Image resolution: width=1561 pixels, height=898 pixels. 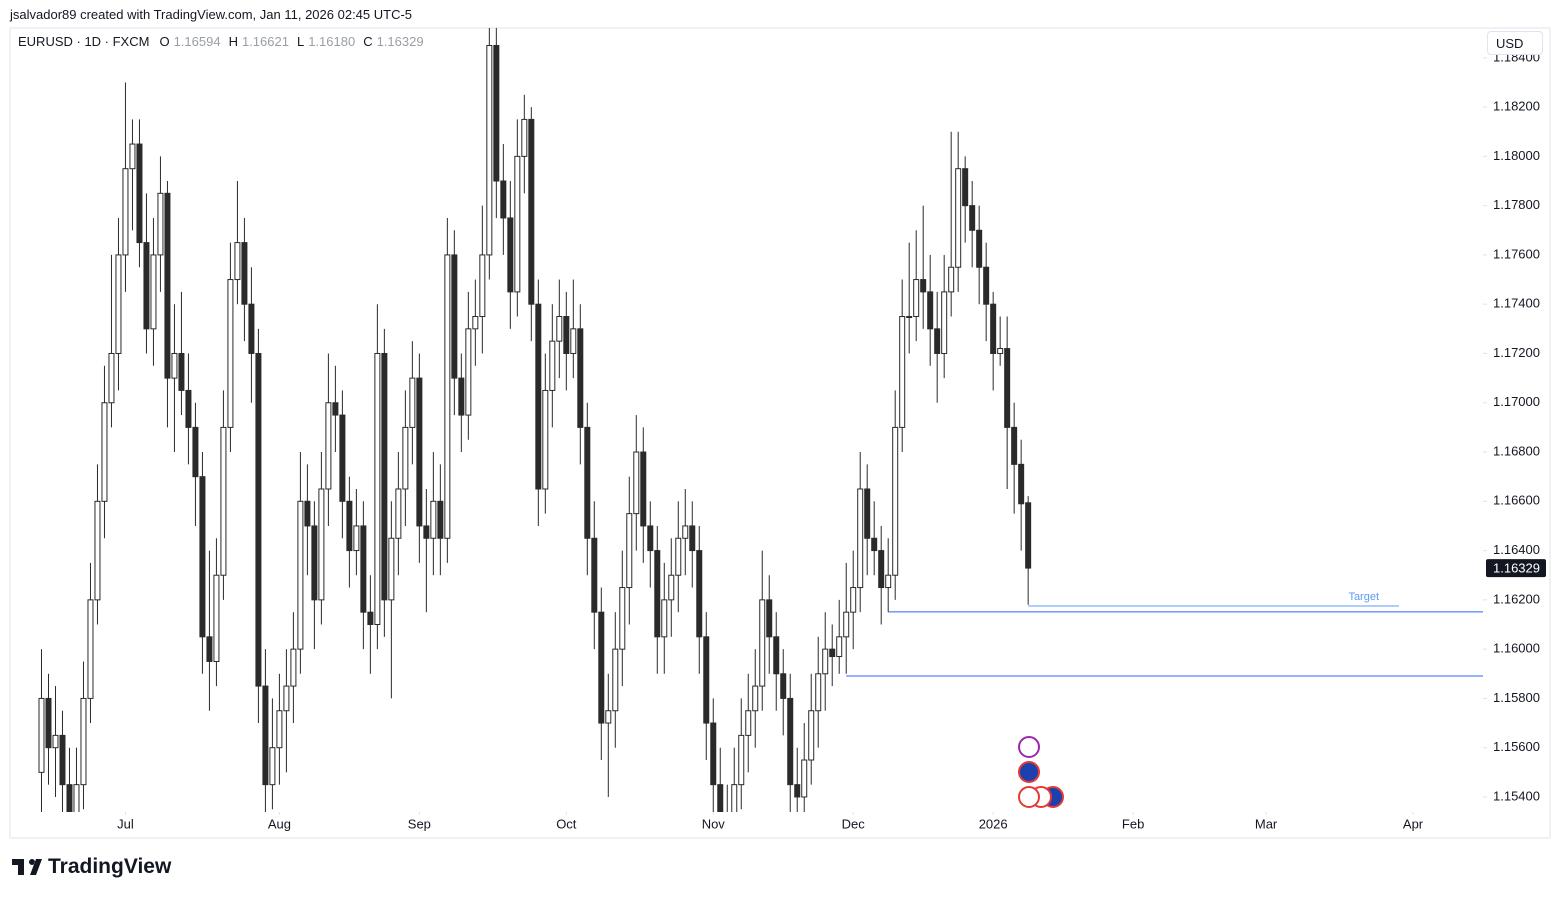 I want to click on x-tick-label: Aug, so click(x=279, y=823).